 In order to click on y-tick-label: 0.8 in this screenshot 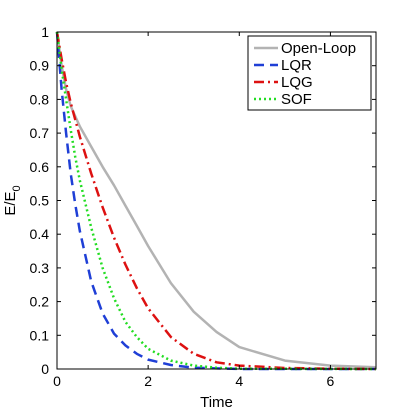, I will do `click(40, 99)`.